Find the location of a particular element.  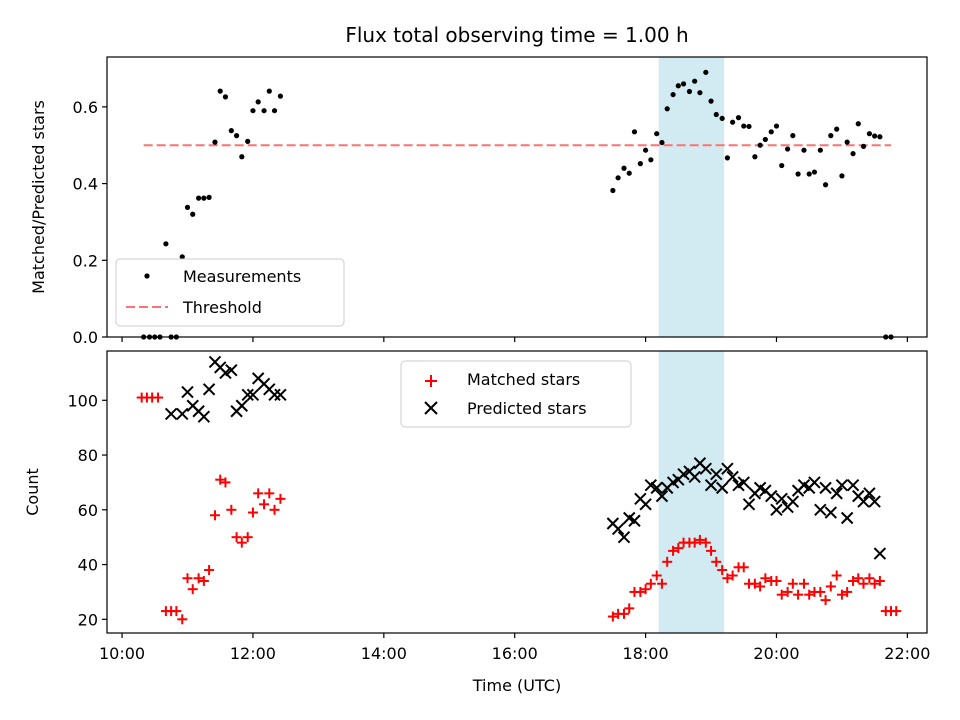

top-legend: Measurements Threshold is located at coordinates (230, 292).